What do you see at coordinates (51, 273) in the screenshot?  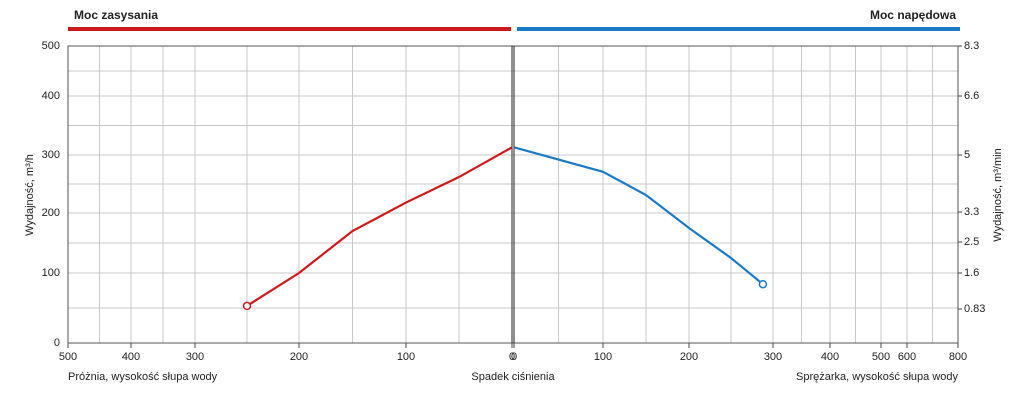 I see `y-tick-label: 100` at bounding box center [51, 273].